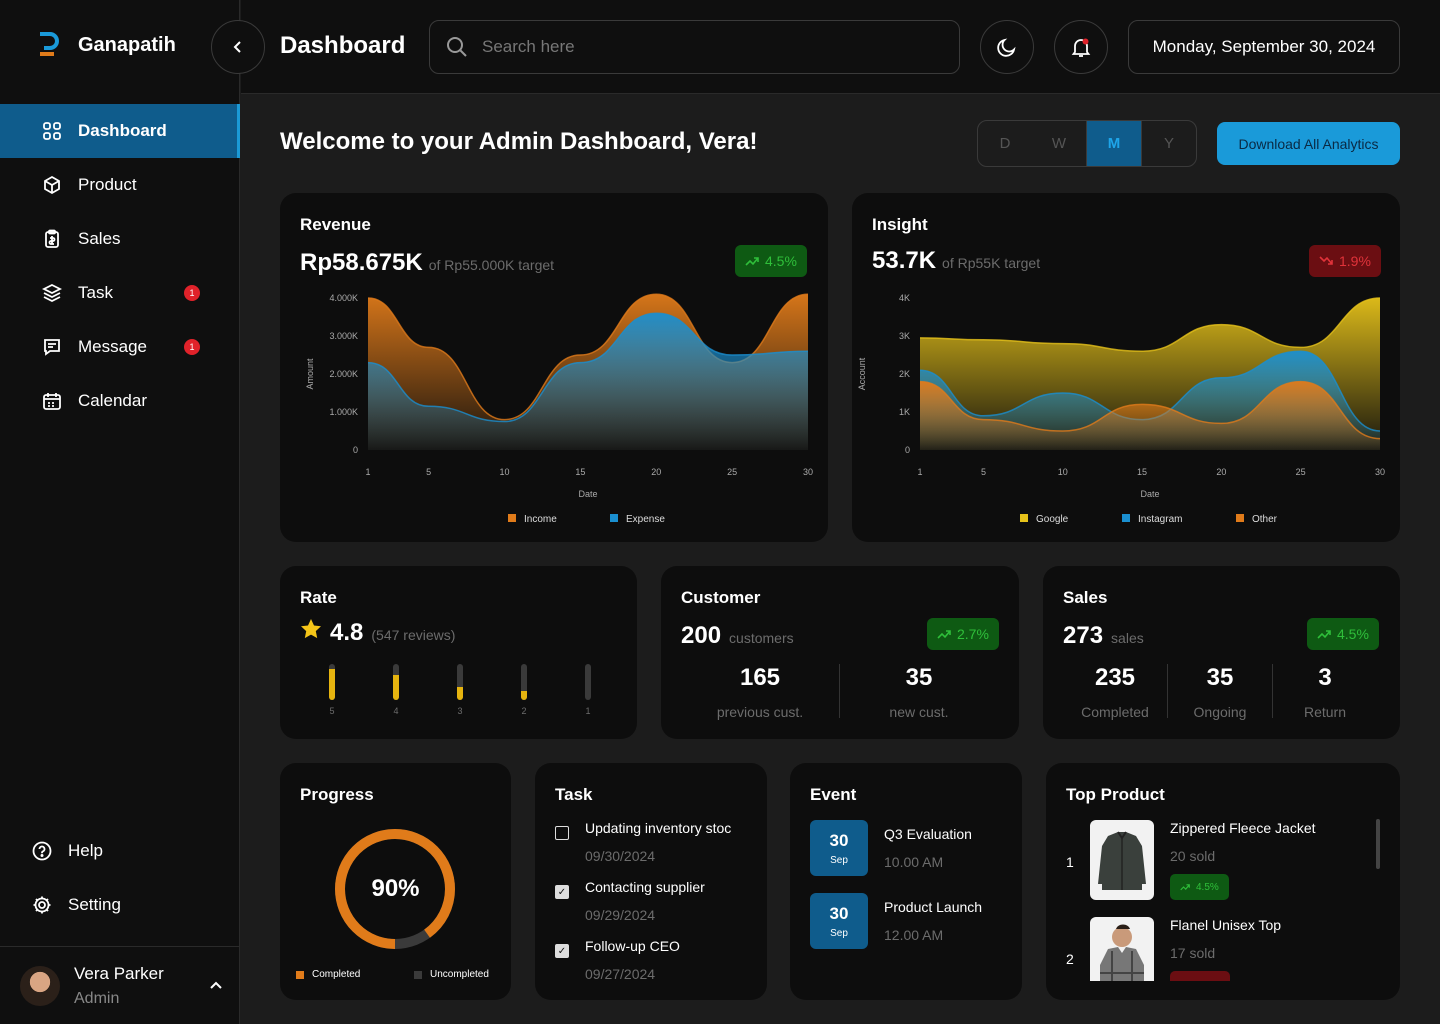 Image resolution: width=1440 pixels, height=1024 pixels. Describe the element at coordinates (1114, 143) in the screenshot. I see `period-option-month: M` at that location.